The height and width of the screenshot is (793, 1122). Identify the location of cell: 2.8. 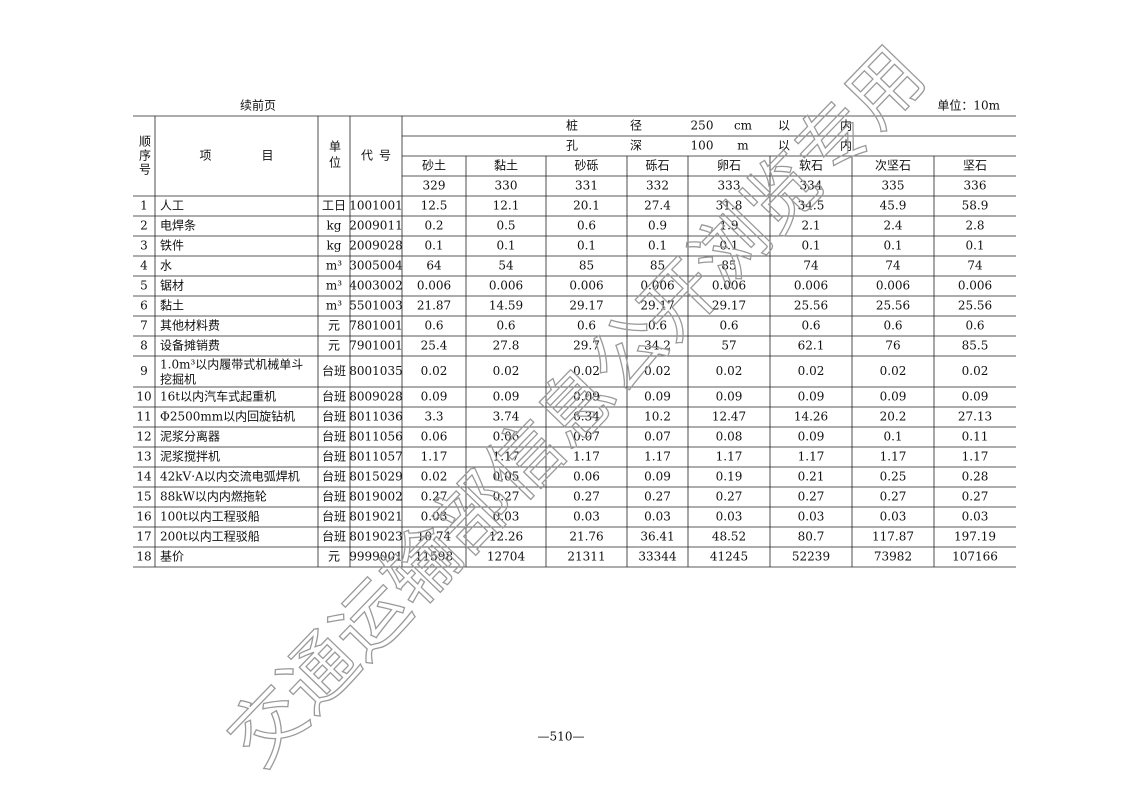
(974, 226).